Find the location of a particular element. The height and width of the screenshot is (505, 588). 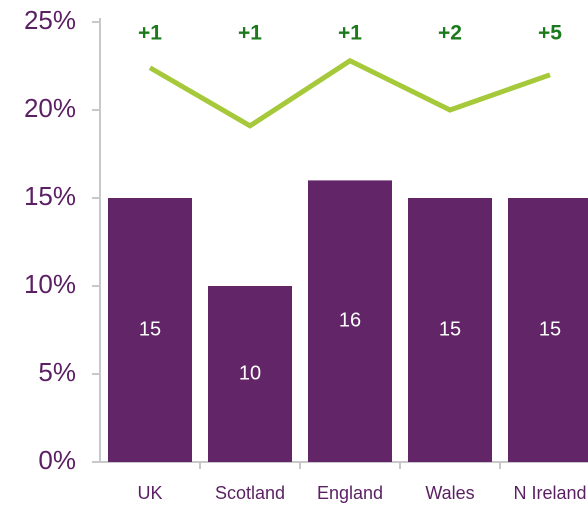

y-tick-label: 10% is located at coordinates (50, 284).